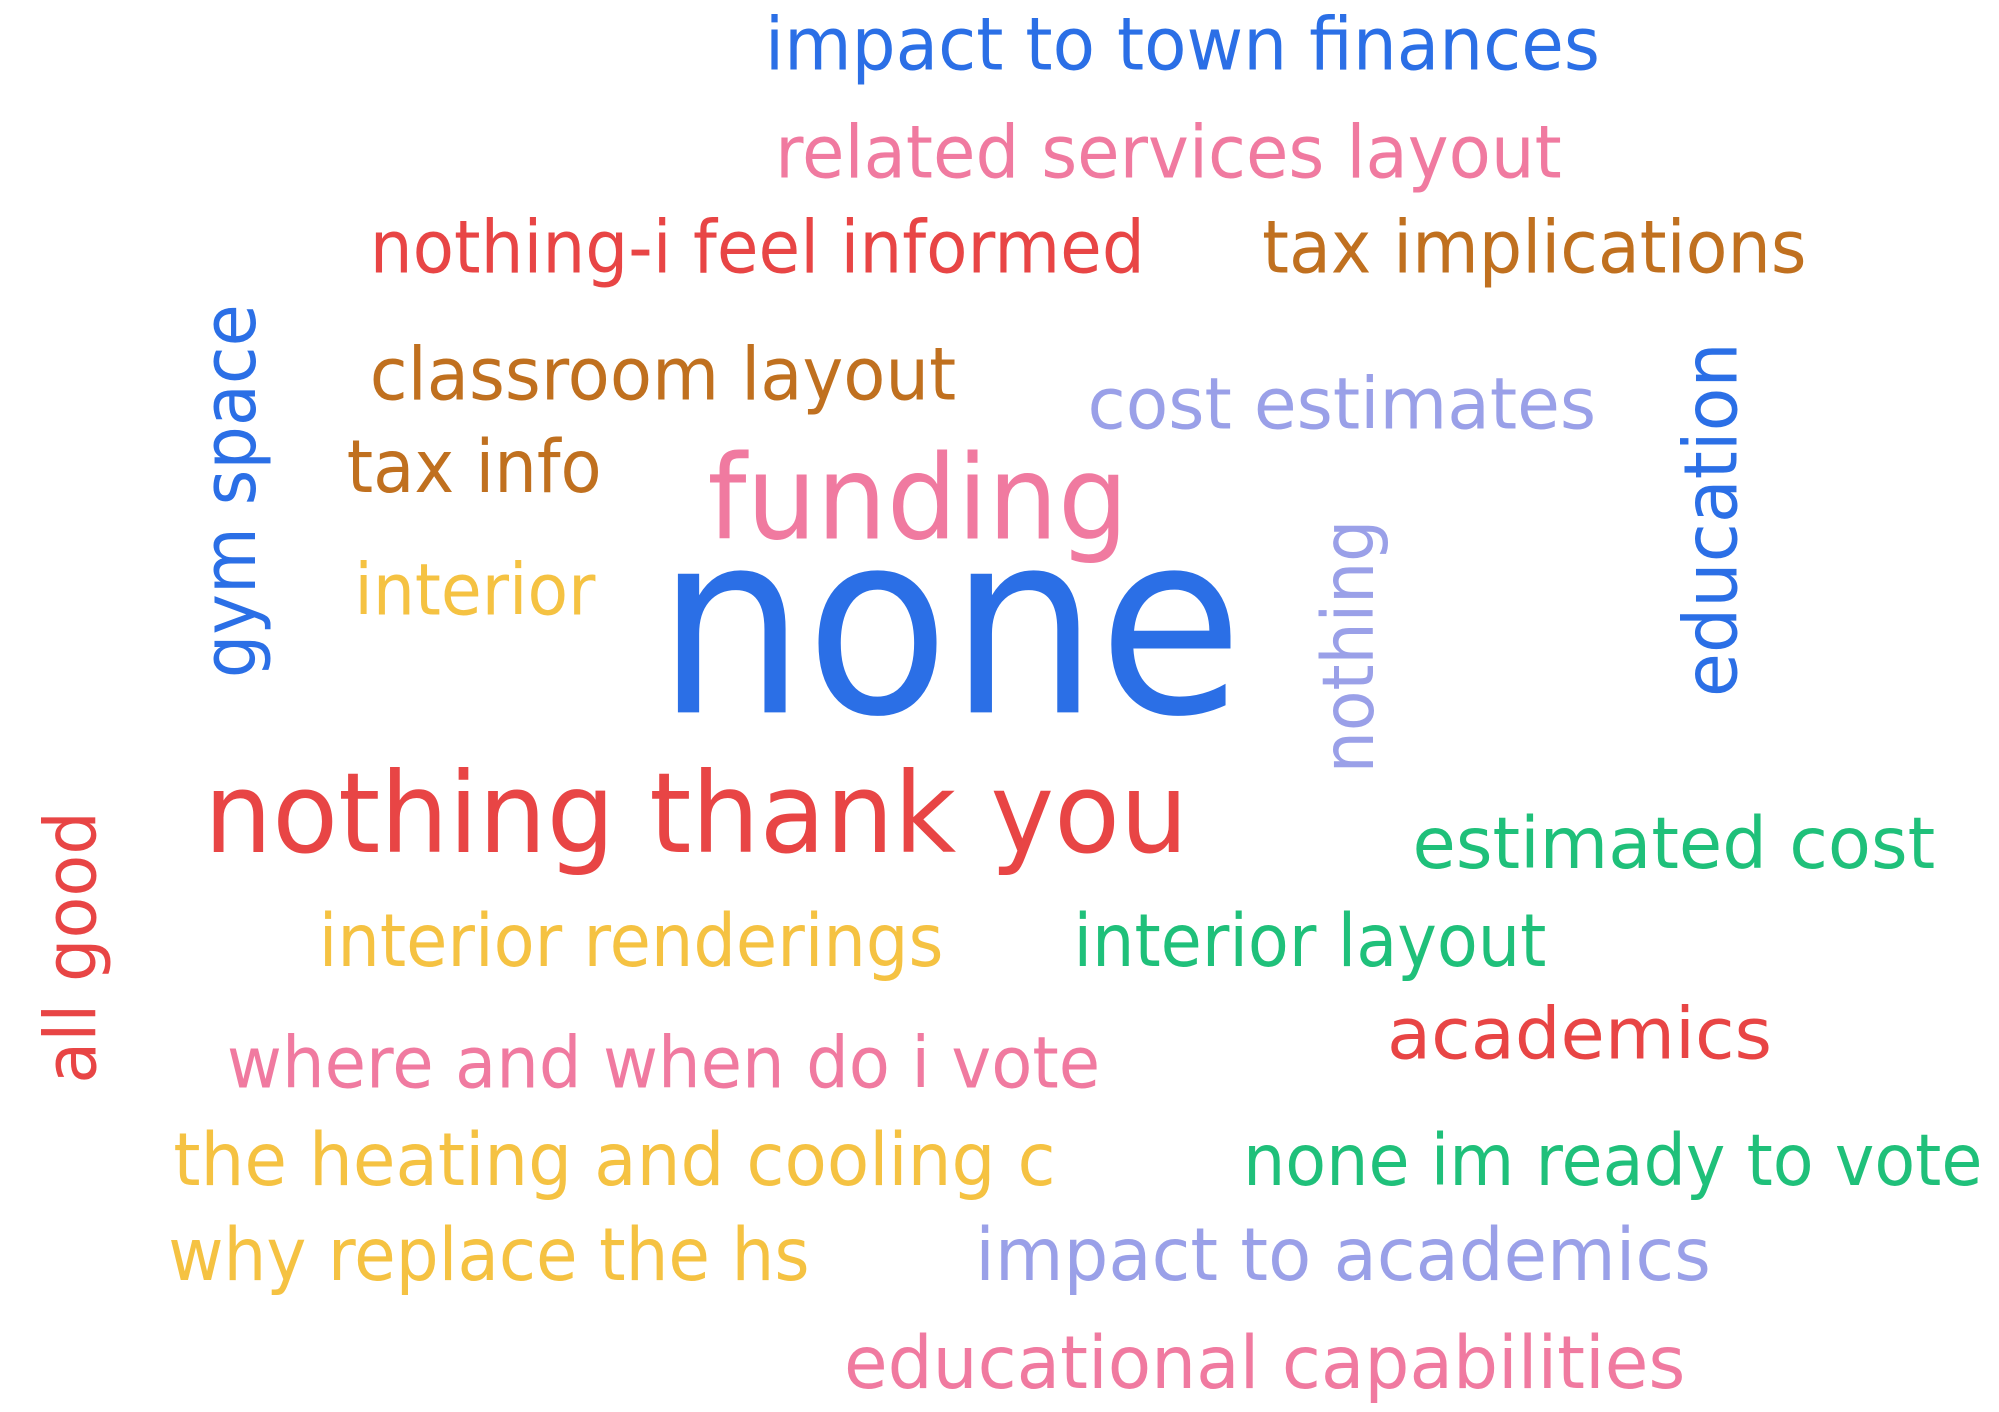 The height and width of the screenshot is (1412, 1999). Describe the element at coordinates (230, 491) in the screenshot. I see `word: gym space` at that location.